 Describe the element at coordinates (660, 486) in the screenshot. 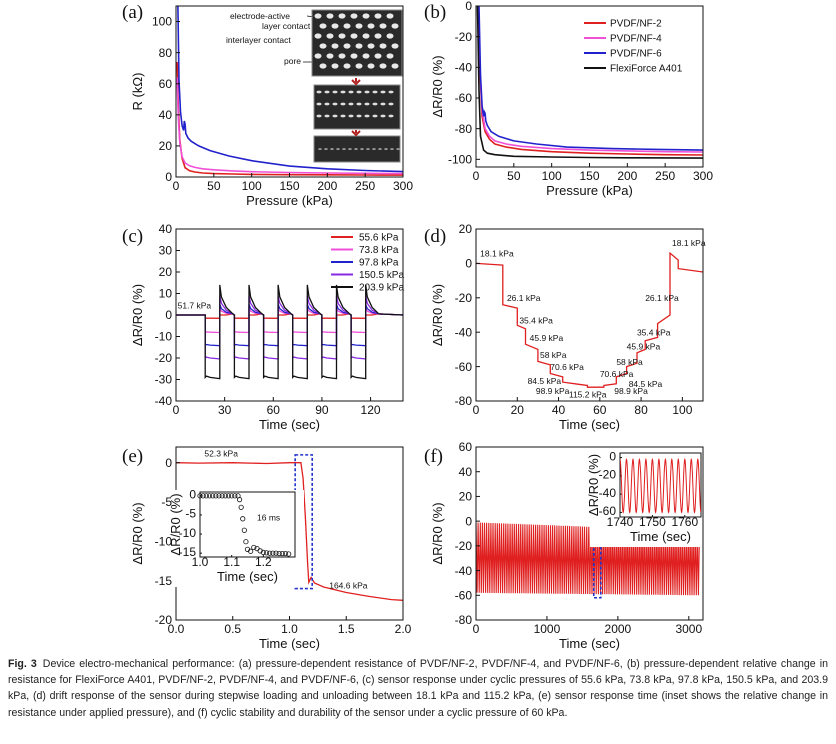

I see `inset-plot` at that location.